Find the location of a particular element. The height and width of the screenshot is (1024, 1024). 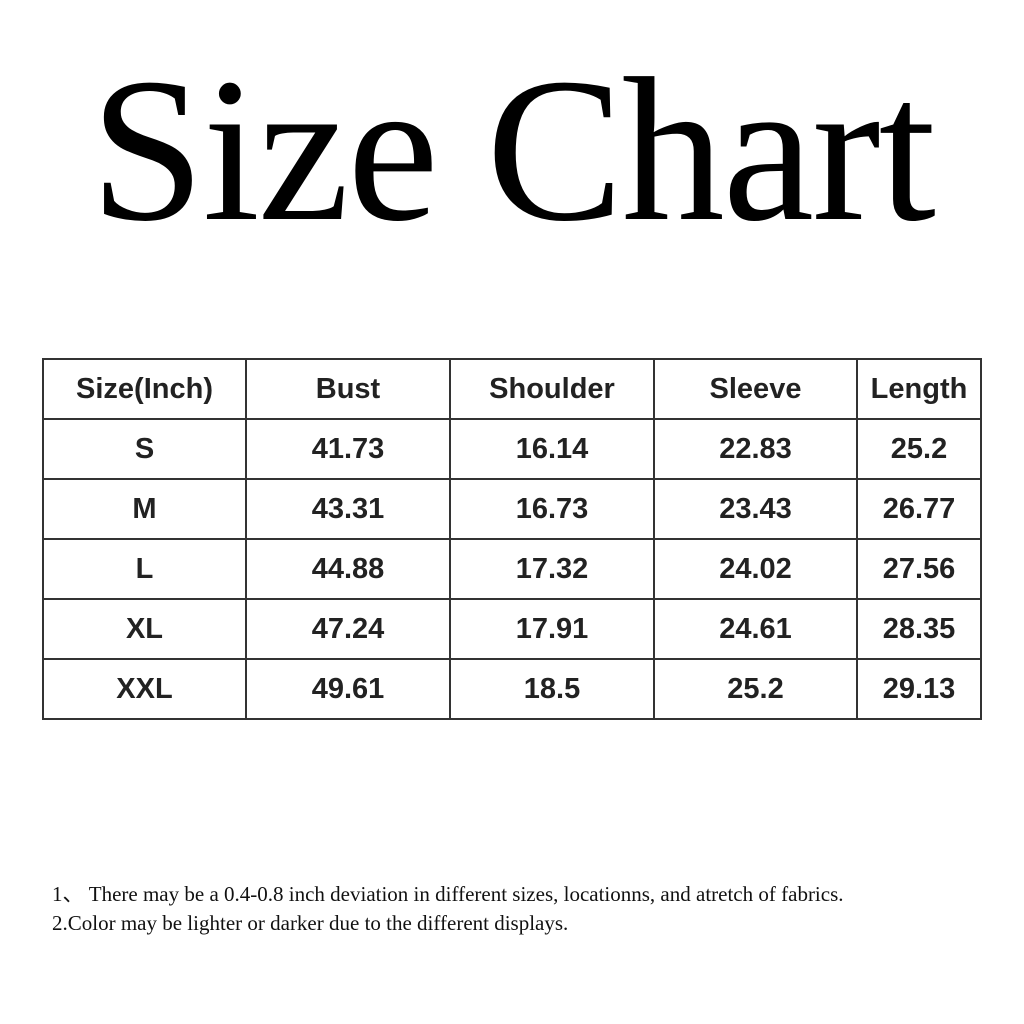

table-cell: 18.5 is located at coordinates (552, 689).